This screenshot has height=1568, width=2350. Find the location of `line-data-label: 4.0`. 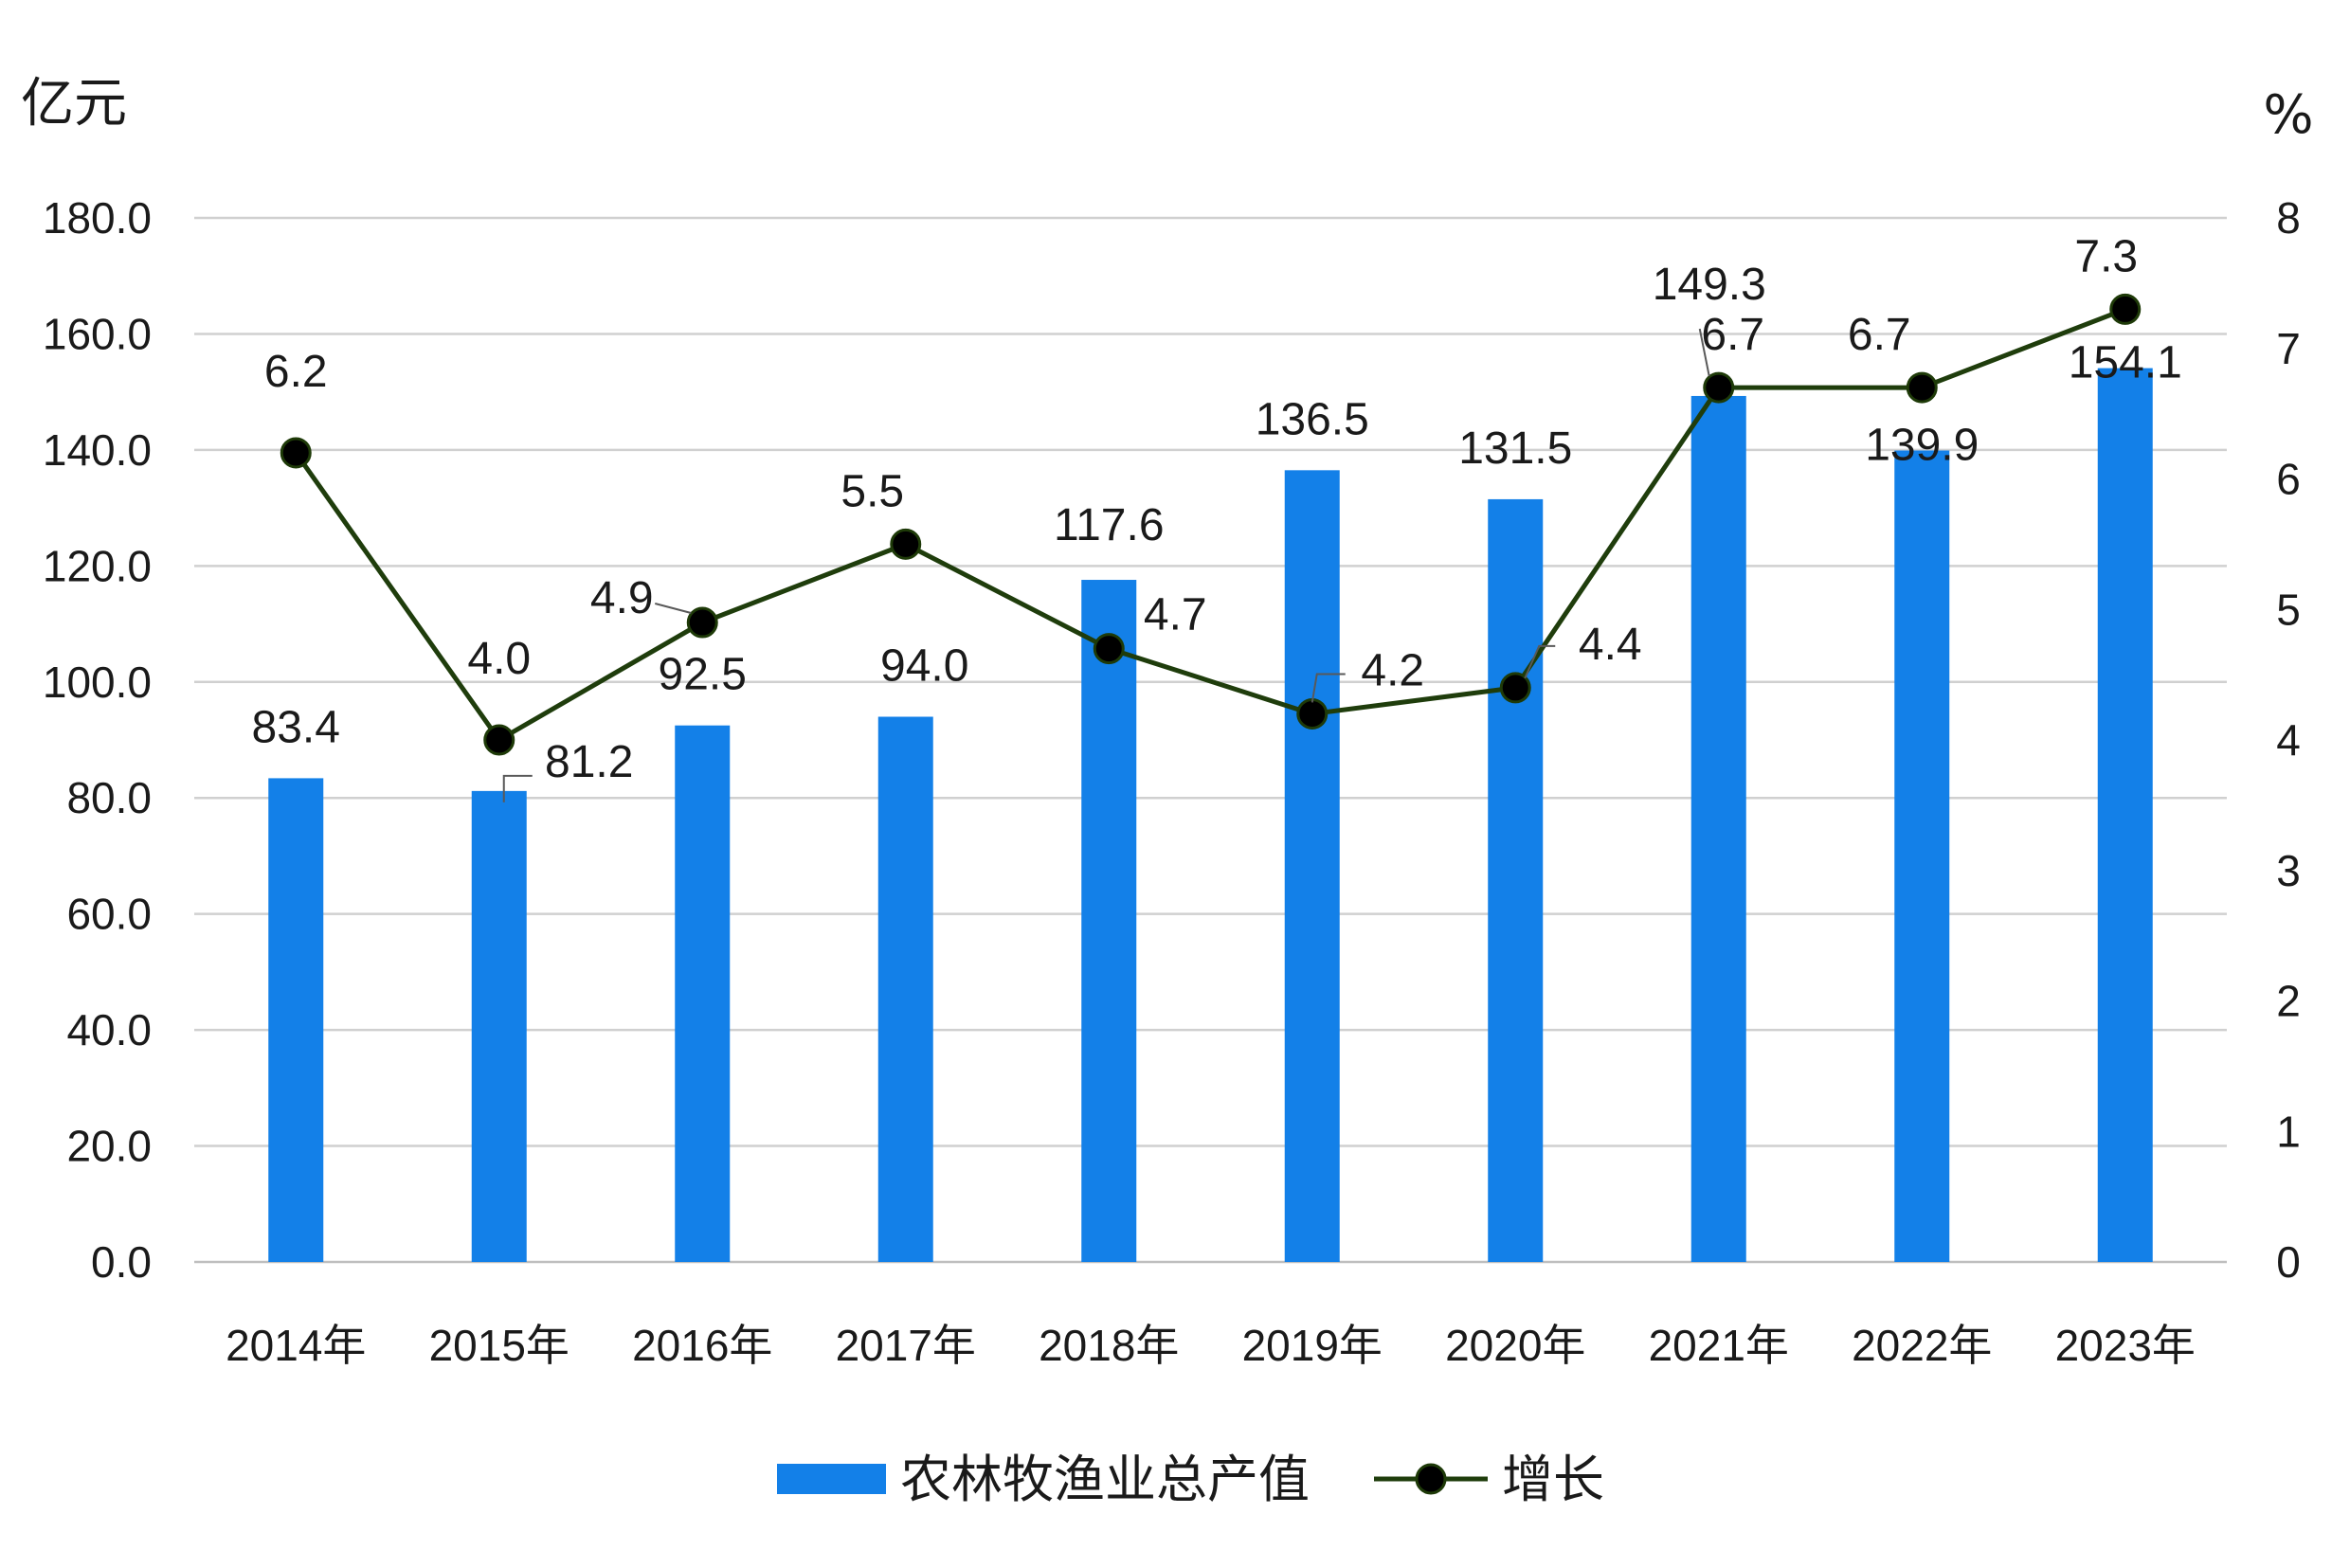

line-data-label: 4.0 is located at coordinates (499, 659).